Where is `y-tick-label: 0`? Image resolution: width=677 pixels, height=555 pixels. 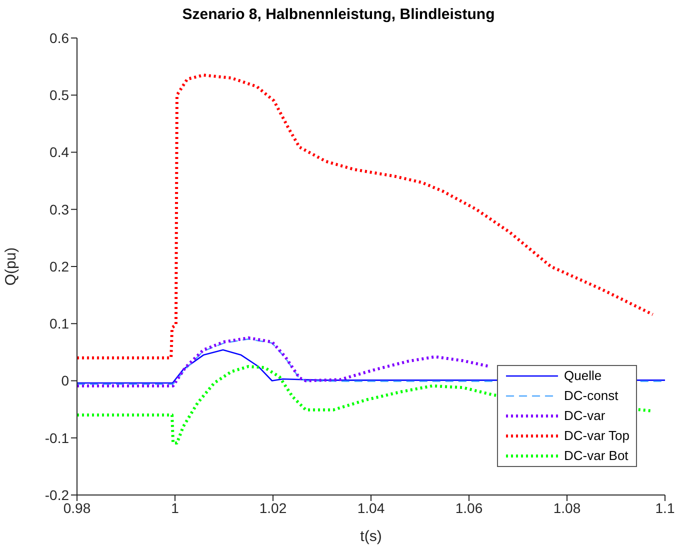
y-tick-label: 0 is located at coordinates (65, 380).